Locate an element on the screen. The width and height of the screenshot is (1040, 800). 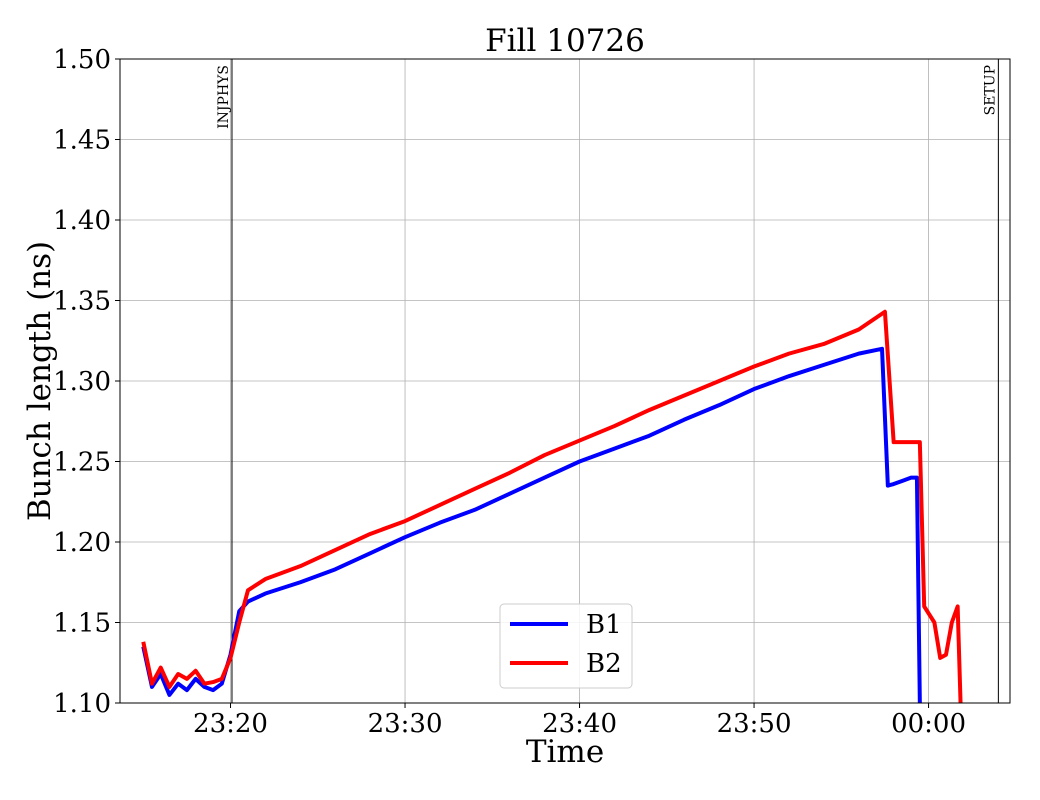
event-marker-label: SETUP is located at coordinates (990, 90).